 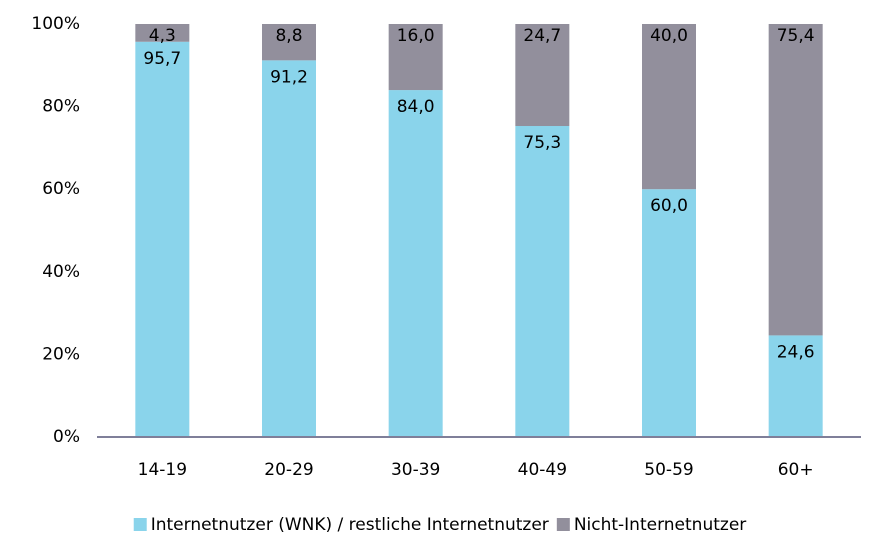 What do you see at coordinates (669, 36) in the screenshot?
I see `data-label: 40,0` at bounding box center [669, 36].